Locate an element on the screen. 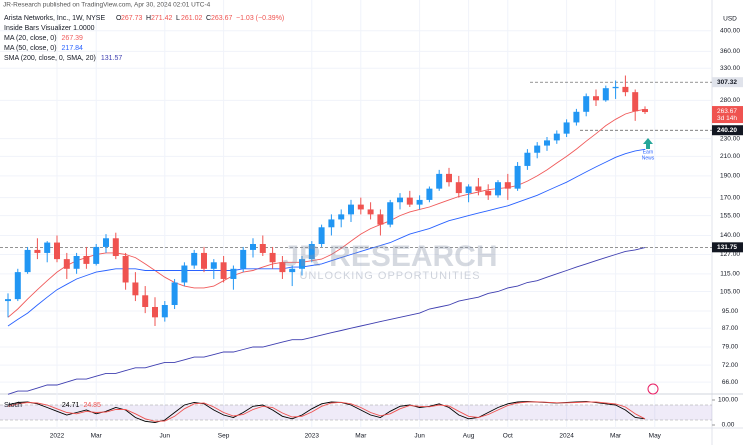 This screenshot has height=445, width=743. level-label: 240.20 is located at coordinates (727, 130).